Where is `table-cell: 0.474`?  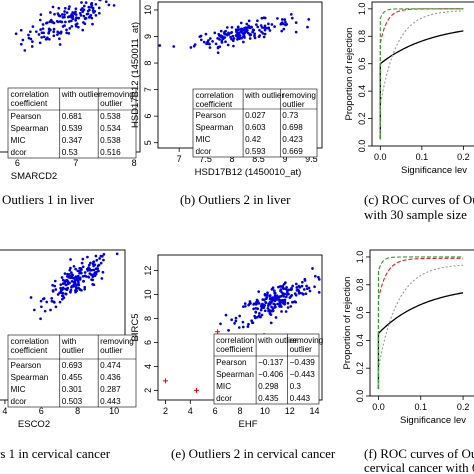
table-cell: 0.474 is located at coordinates (110, 365).